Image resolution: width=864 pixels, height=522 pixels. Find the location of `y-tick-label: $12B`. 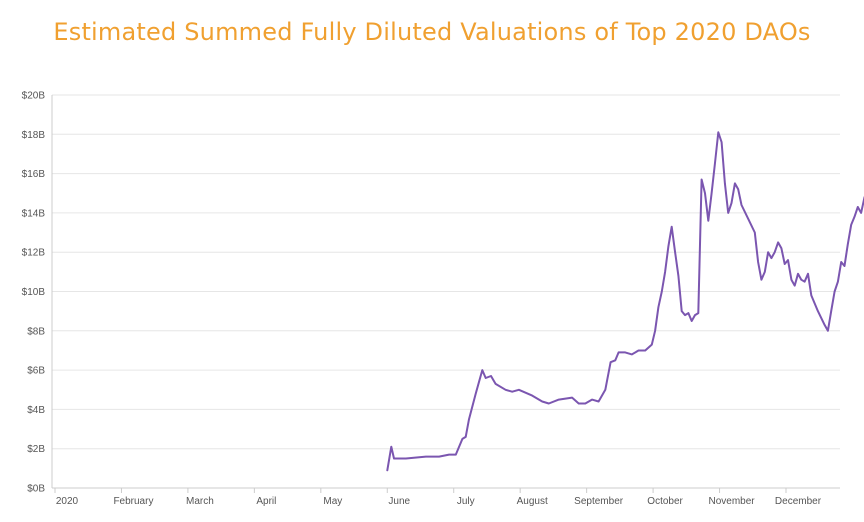

y-tick-label: $12B is located at coordinates (34, 253).